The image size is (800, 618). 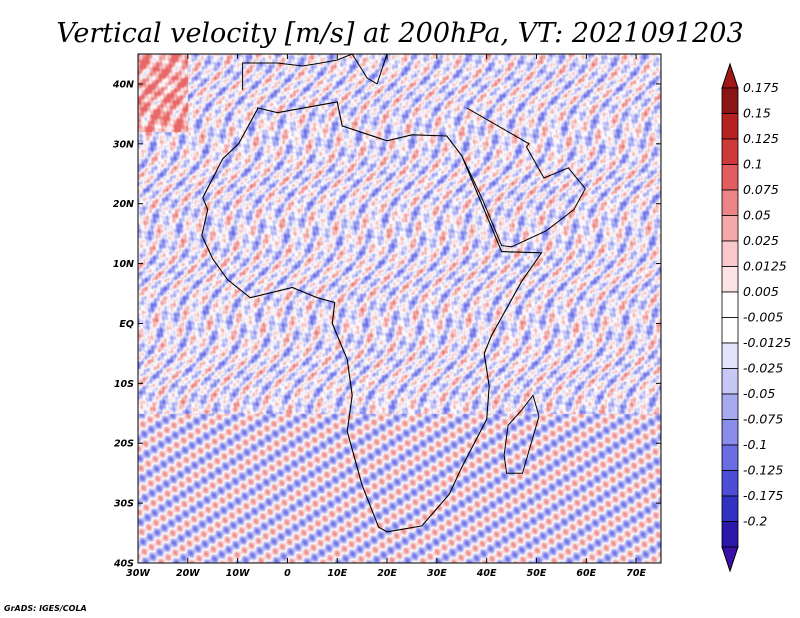 I want to click on colorbar-label: 0.0125, so click(x=765, y=266).